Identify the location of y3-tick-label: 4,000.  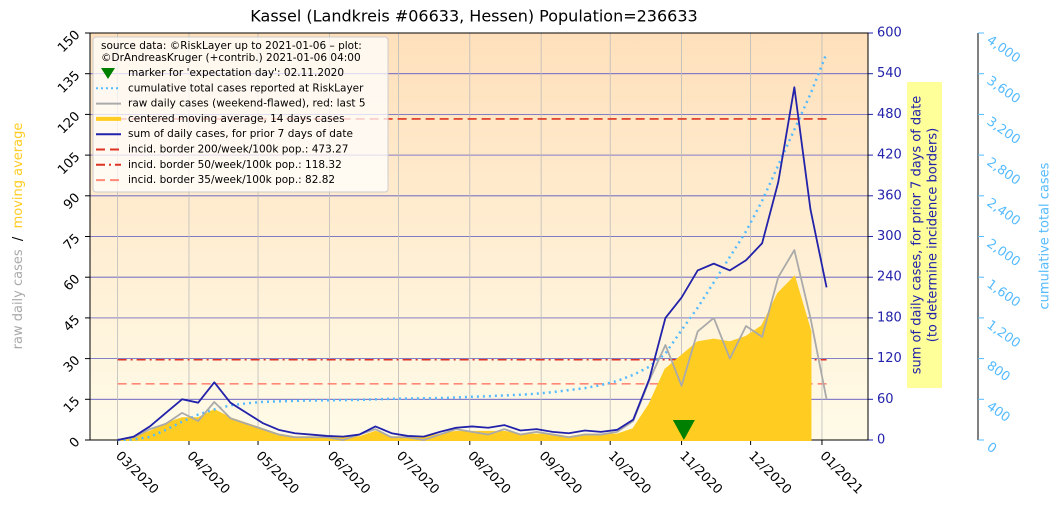
(1003, 50).